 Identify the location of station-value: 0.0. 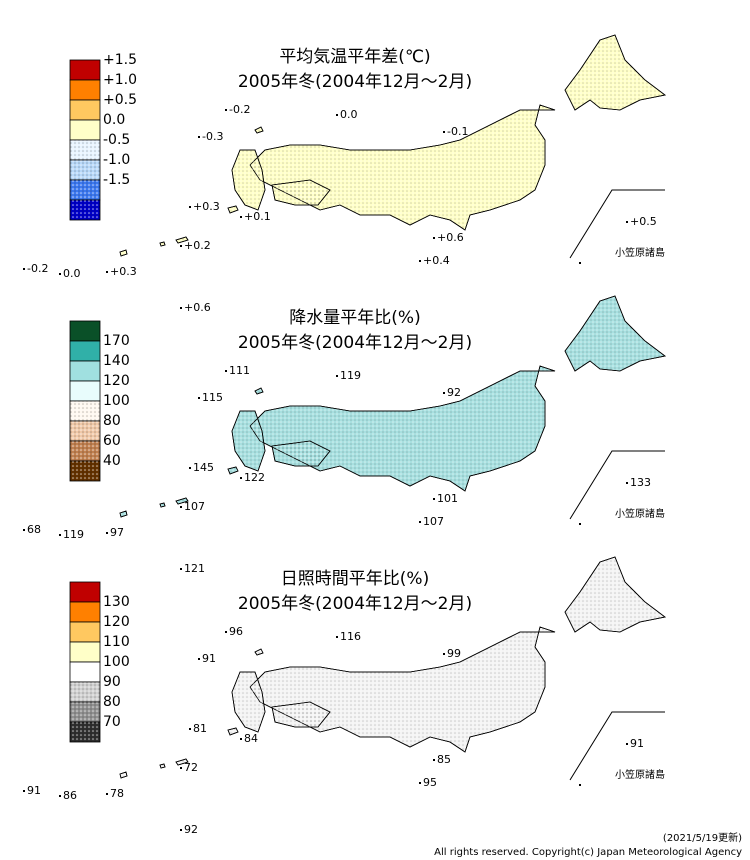
(349, 114).